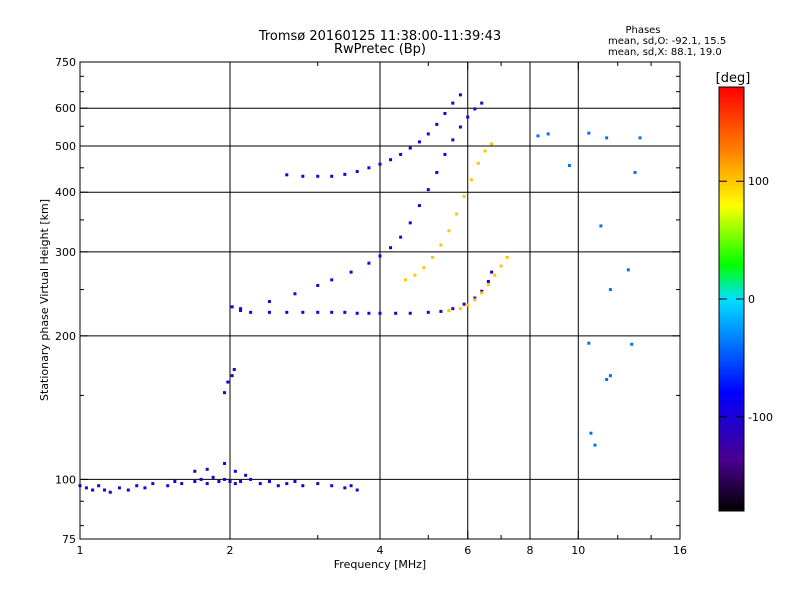 The height and width of the screenshot is (600, 800). What do you see at coordinates (642, 30) in the screenshot?
I see `legend-title: Phases` at bounding box center [642, 30].